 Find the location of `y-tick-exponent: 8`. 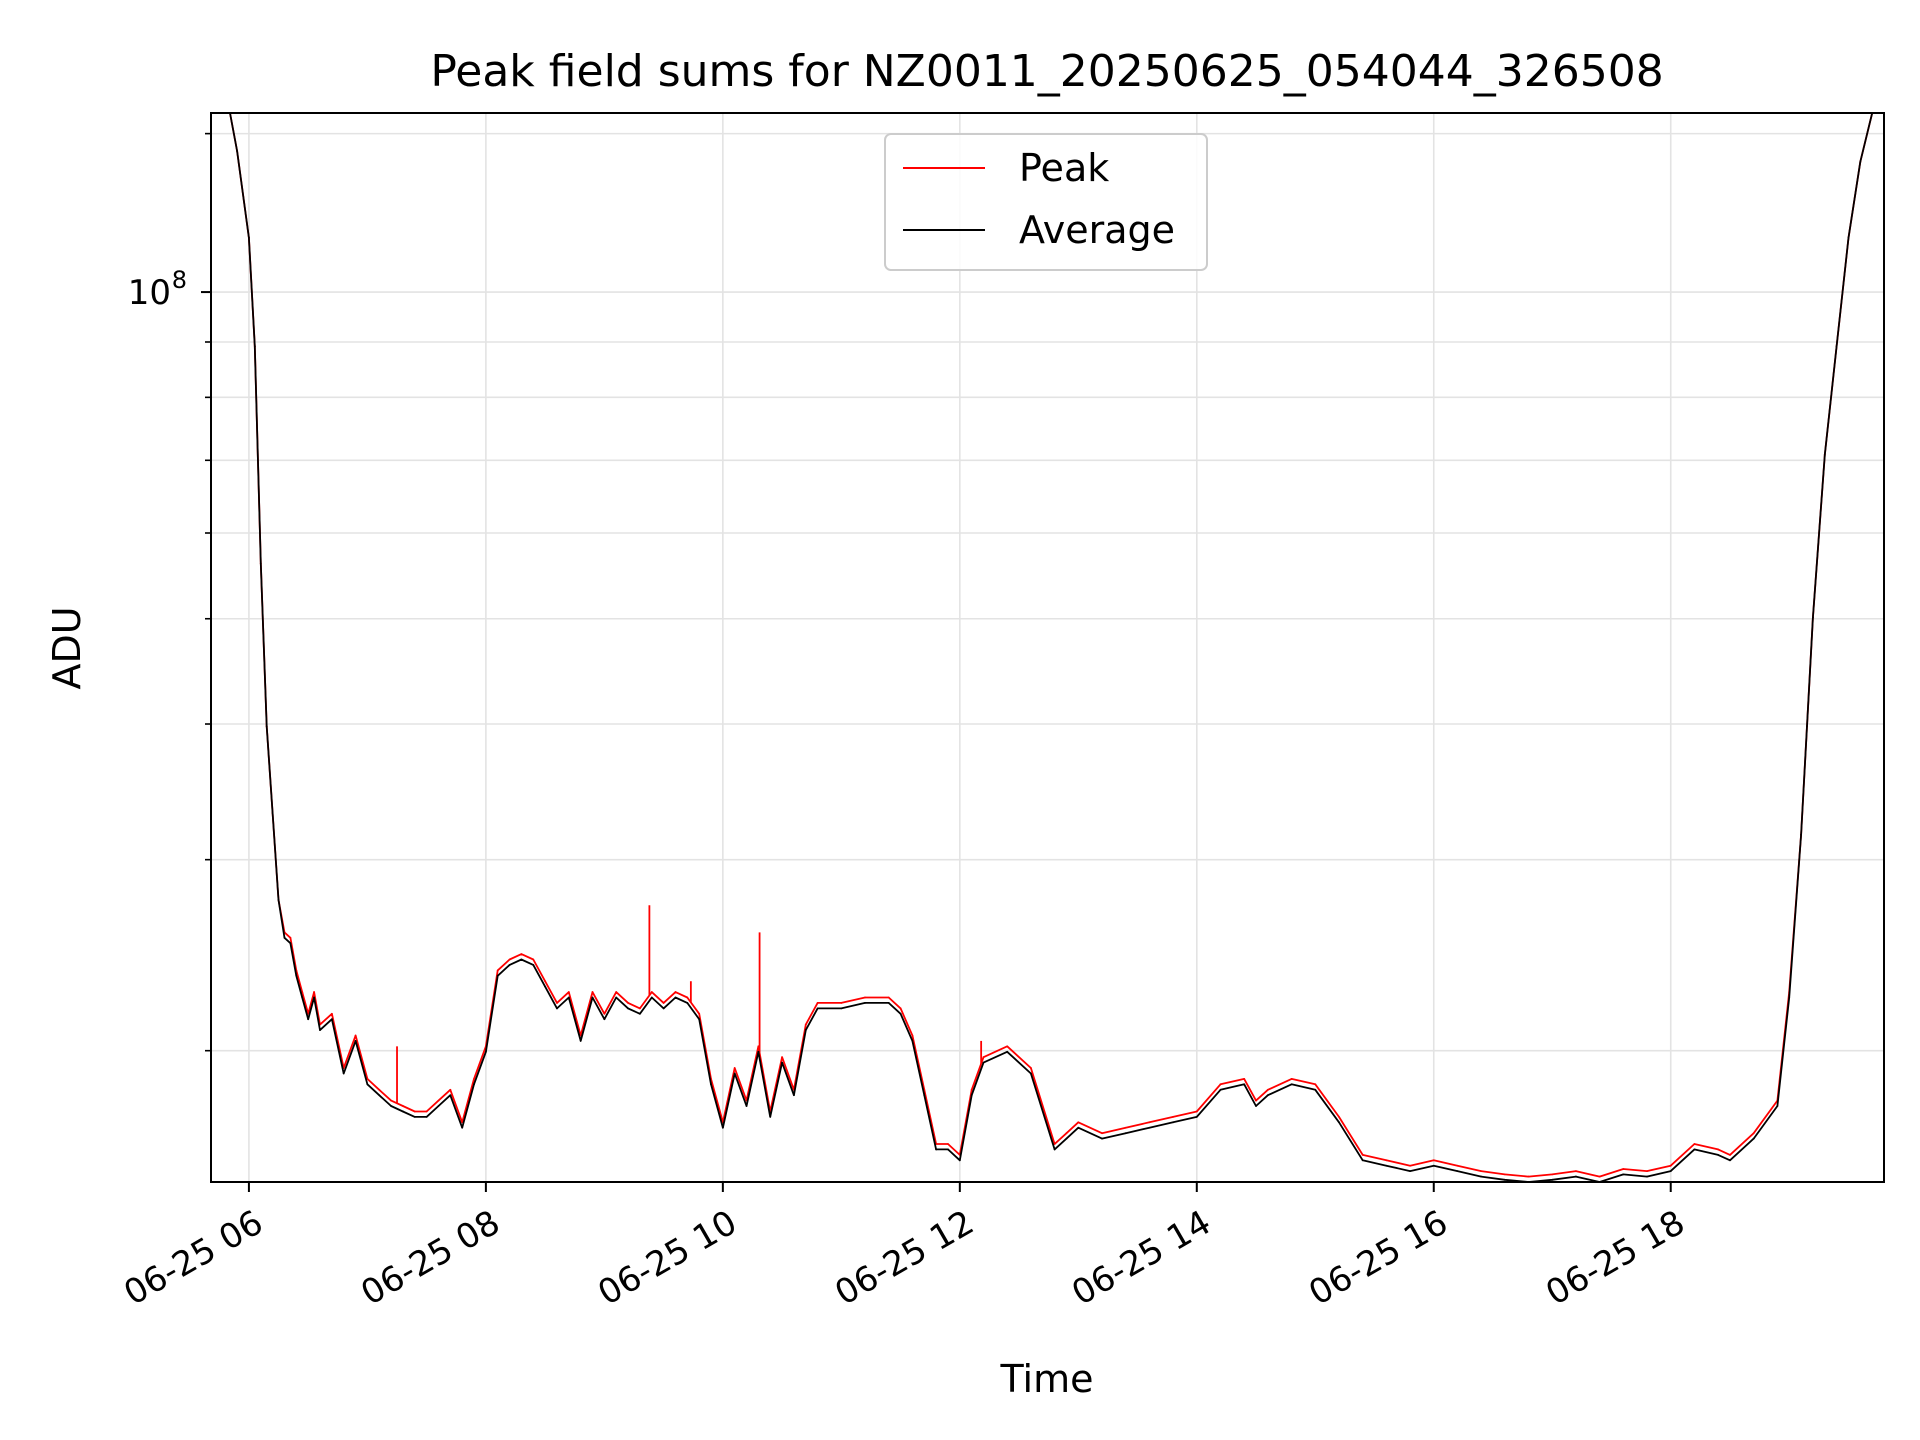

y-tick-exponent: 8 is located at coordinates (179, 280).